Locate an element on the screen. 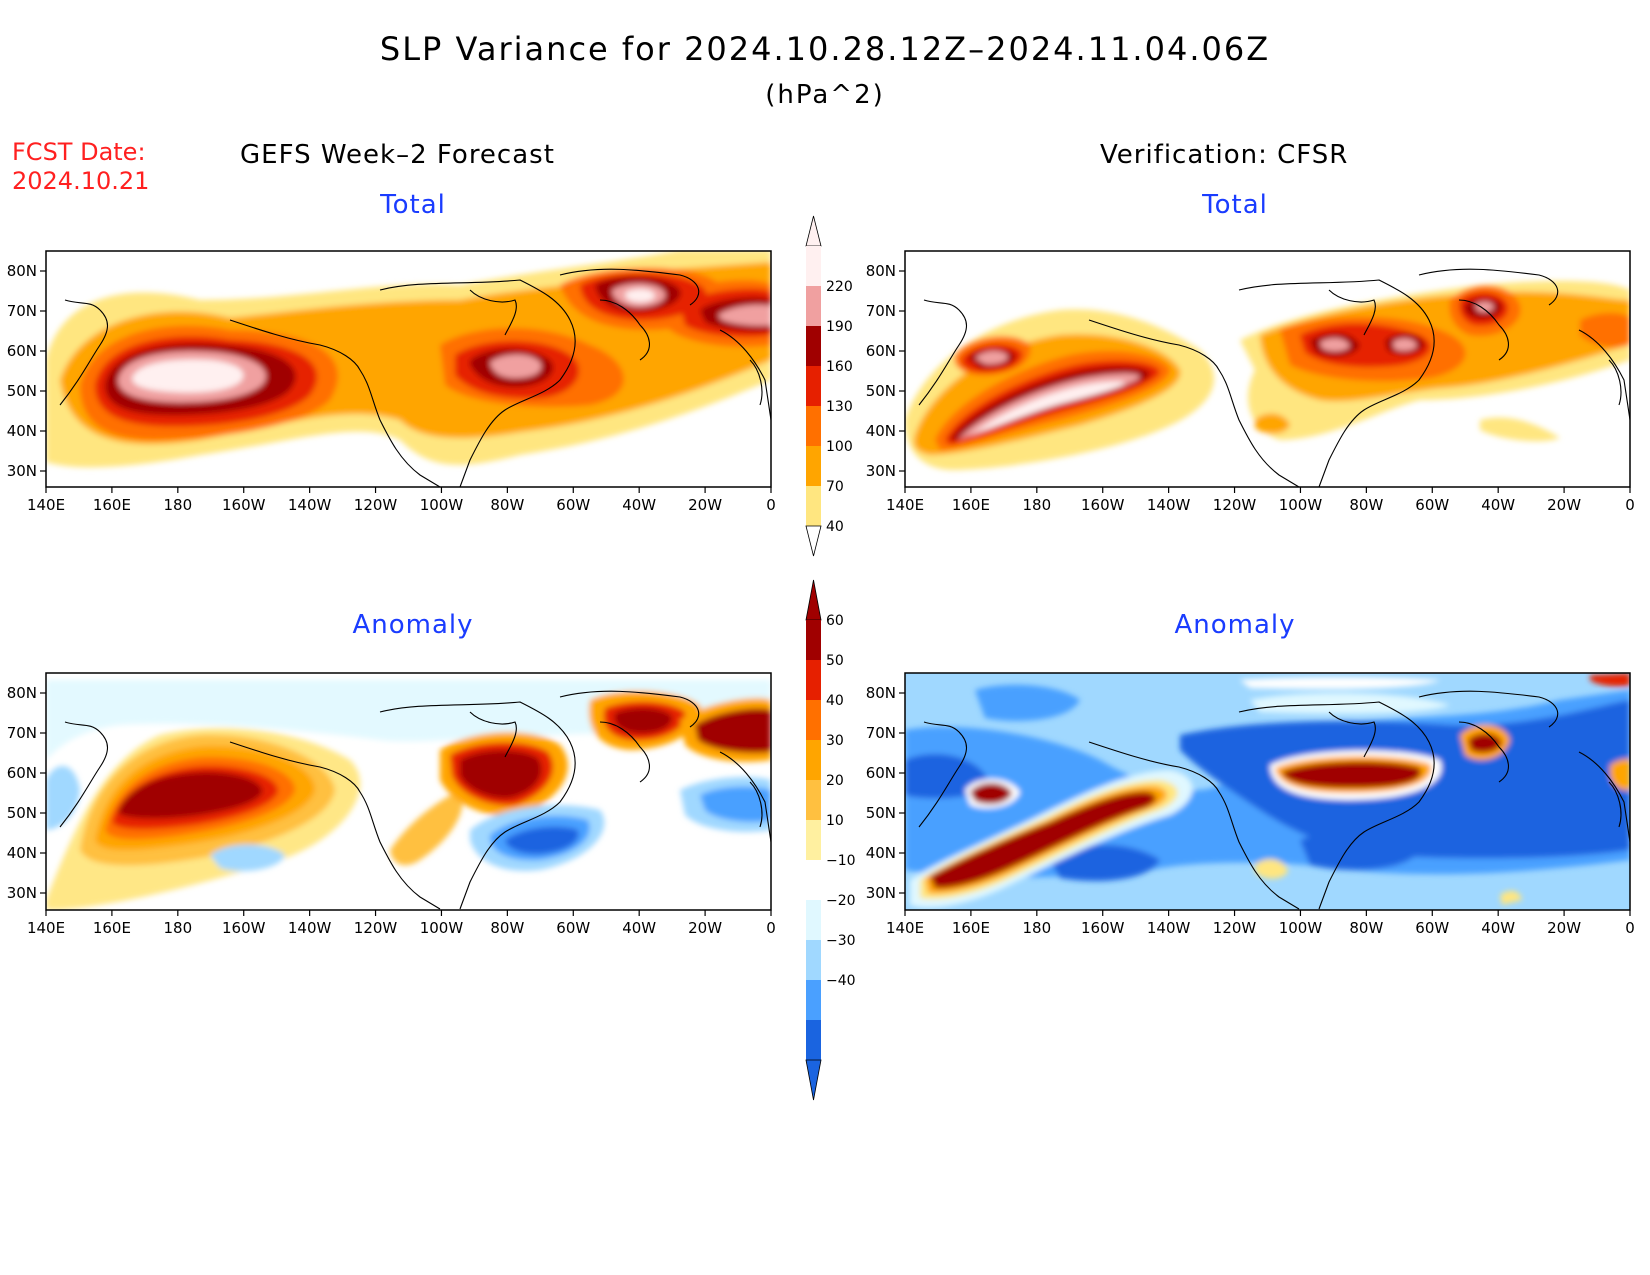 This screenshot has width=1650, height=1275. lon-label-forecast-total: 20W is located at coordinates (705, 505).